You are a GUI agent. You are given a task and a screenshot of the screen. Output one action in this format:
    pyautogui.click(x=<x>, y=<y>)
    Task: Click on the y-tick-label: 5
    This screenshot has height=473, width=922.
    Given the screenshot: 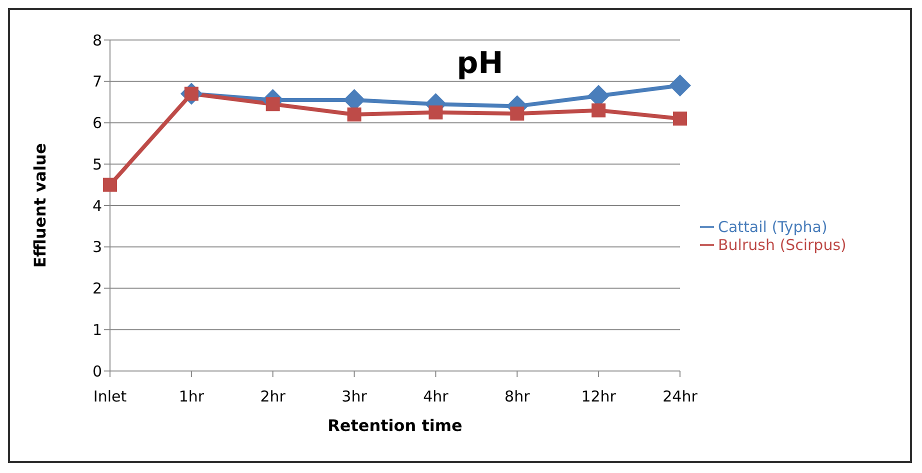 What is the action you would take?
    pyautogui.click(x=97, y=164)
    